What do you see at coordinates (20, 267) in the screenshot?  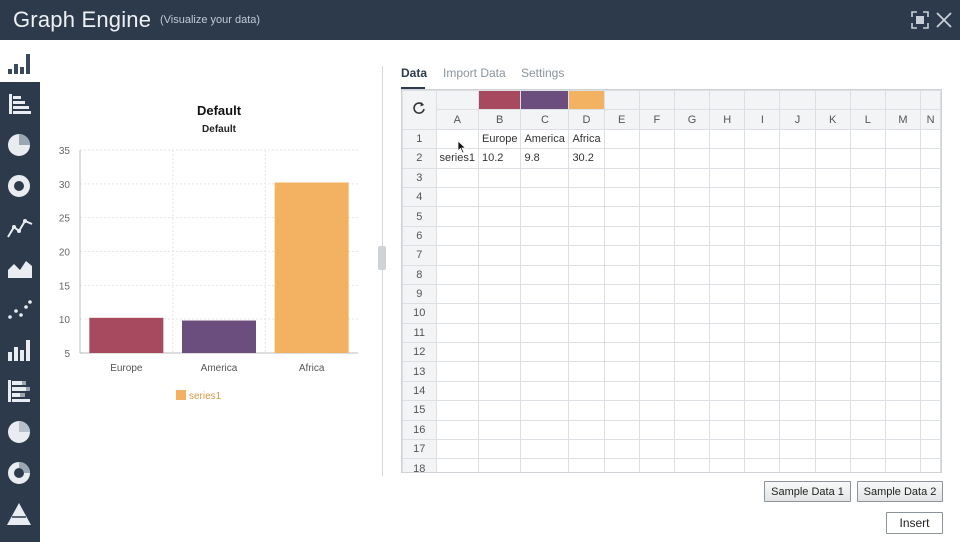 I see `sidebar-item-area` at bounding box center [20, 267].